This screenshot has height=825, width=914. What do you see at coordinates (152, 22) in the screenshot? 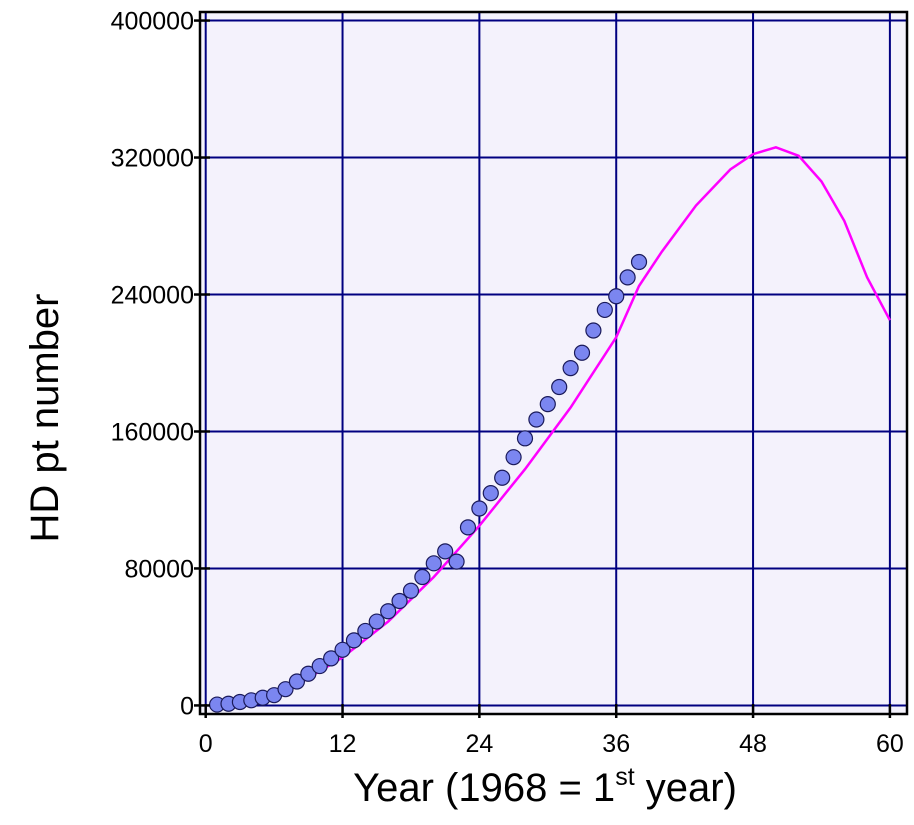
I see `y-tick-label: 400000` at bounding box center [152, 22].